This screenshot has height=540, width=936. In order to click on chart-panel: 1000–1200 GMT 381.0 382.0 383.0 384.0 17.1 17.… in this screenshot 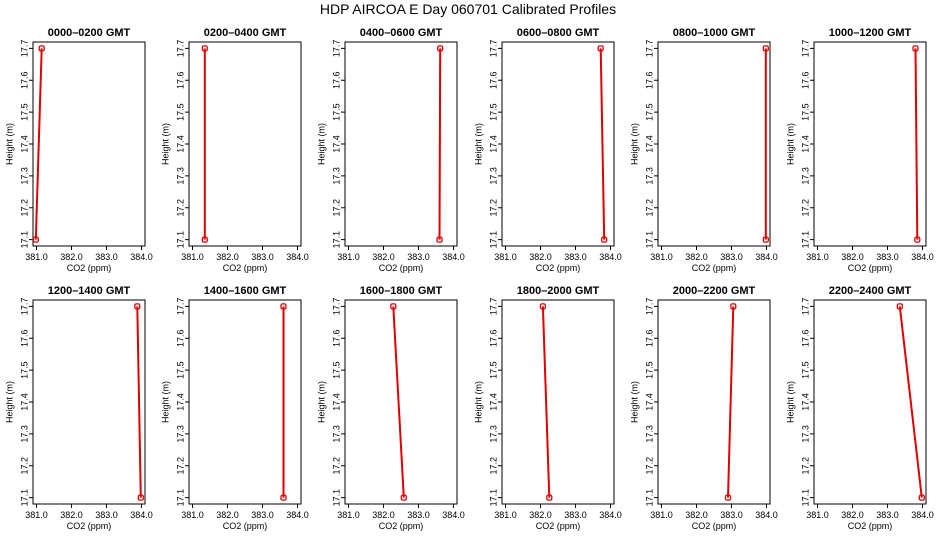, I will do `click(859, 150)`.